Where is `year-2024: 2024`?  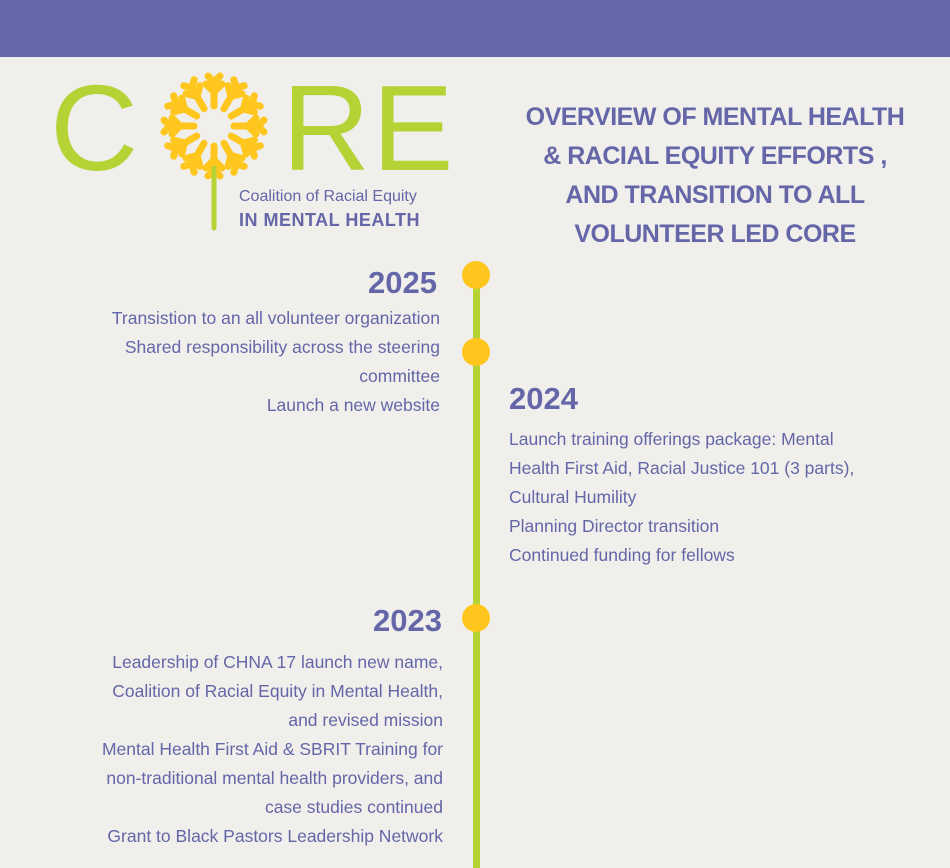 year-2024: 2024 is located at coordinates (543, 398).